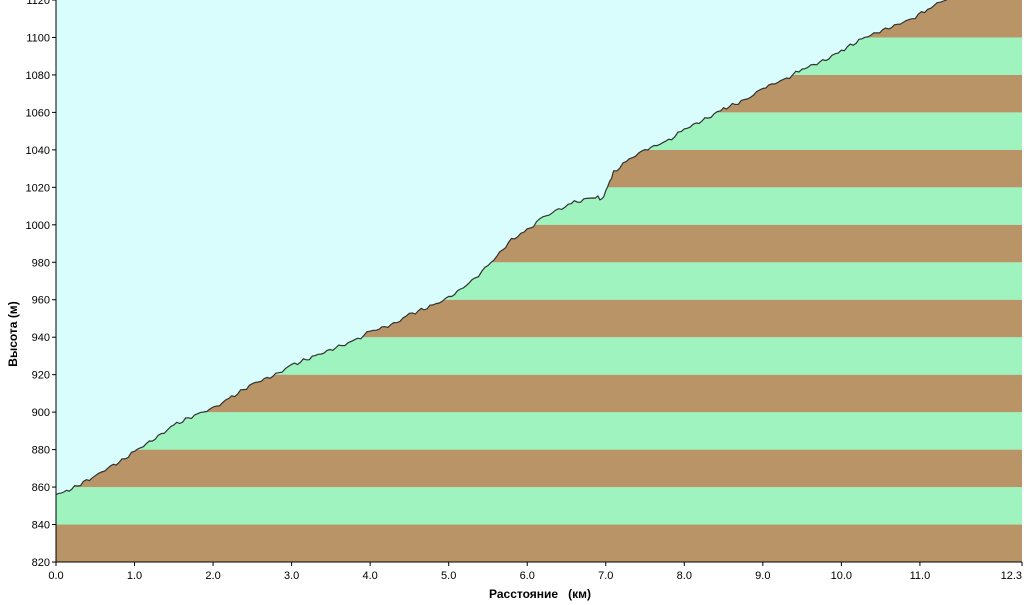  I want to click on x-tick-label: 7.0, so click(605, 576).